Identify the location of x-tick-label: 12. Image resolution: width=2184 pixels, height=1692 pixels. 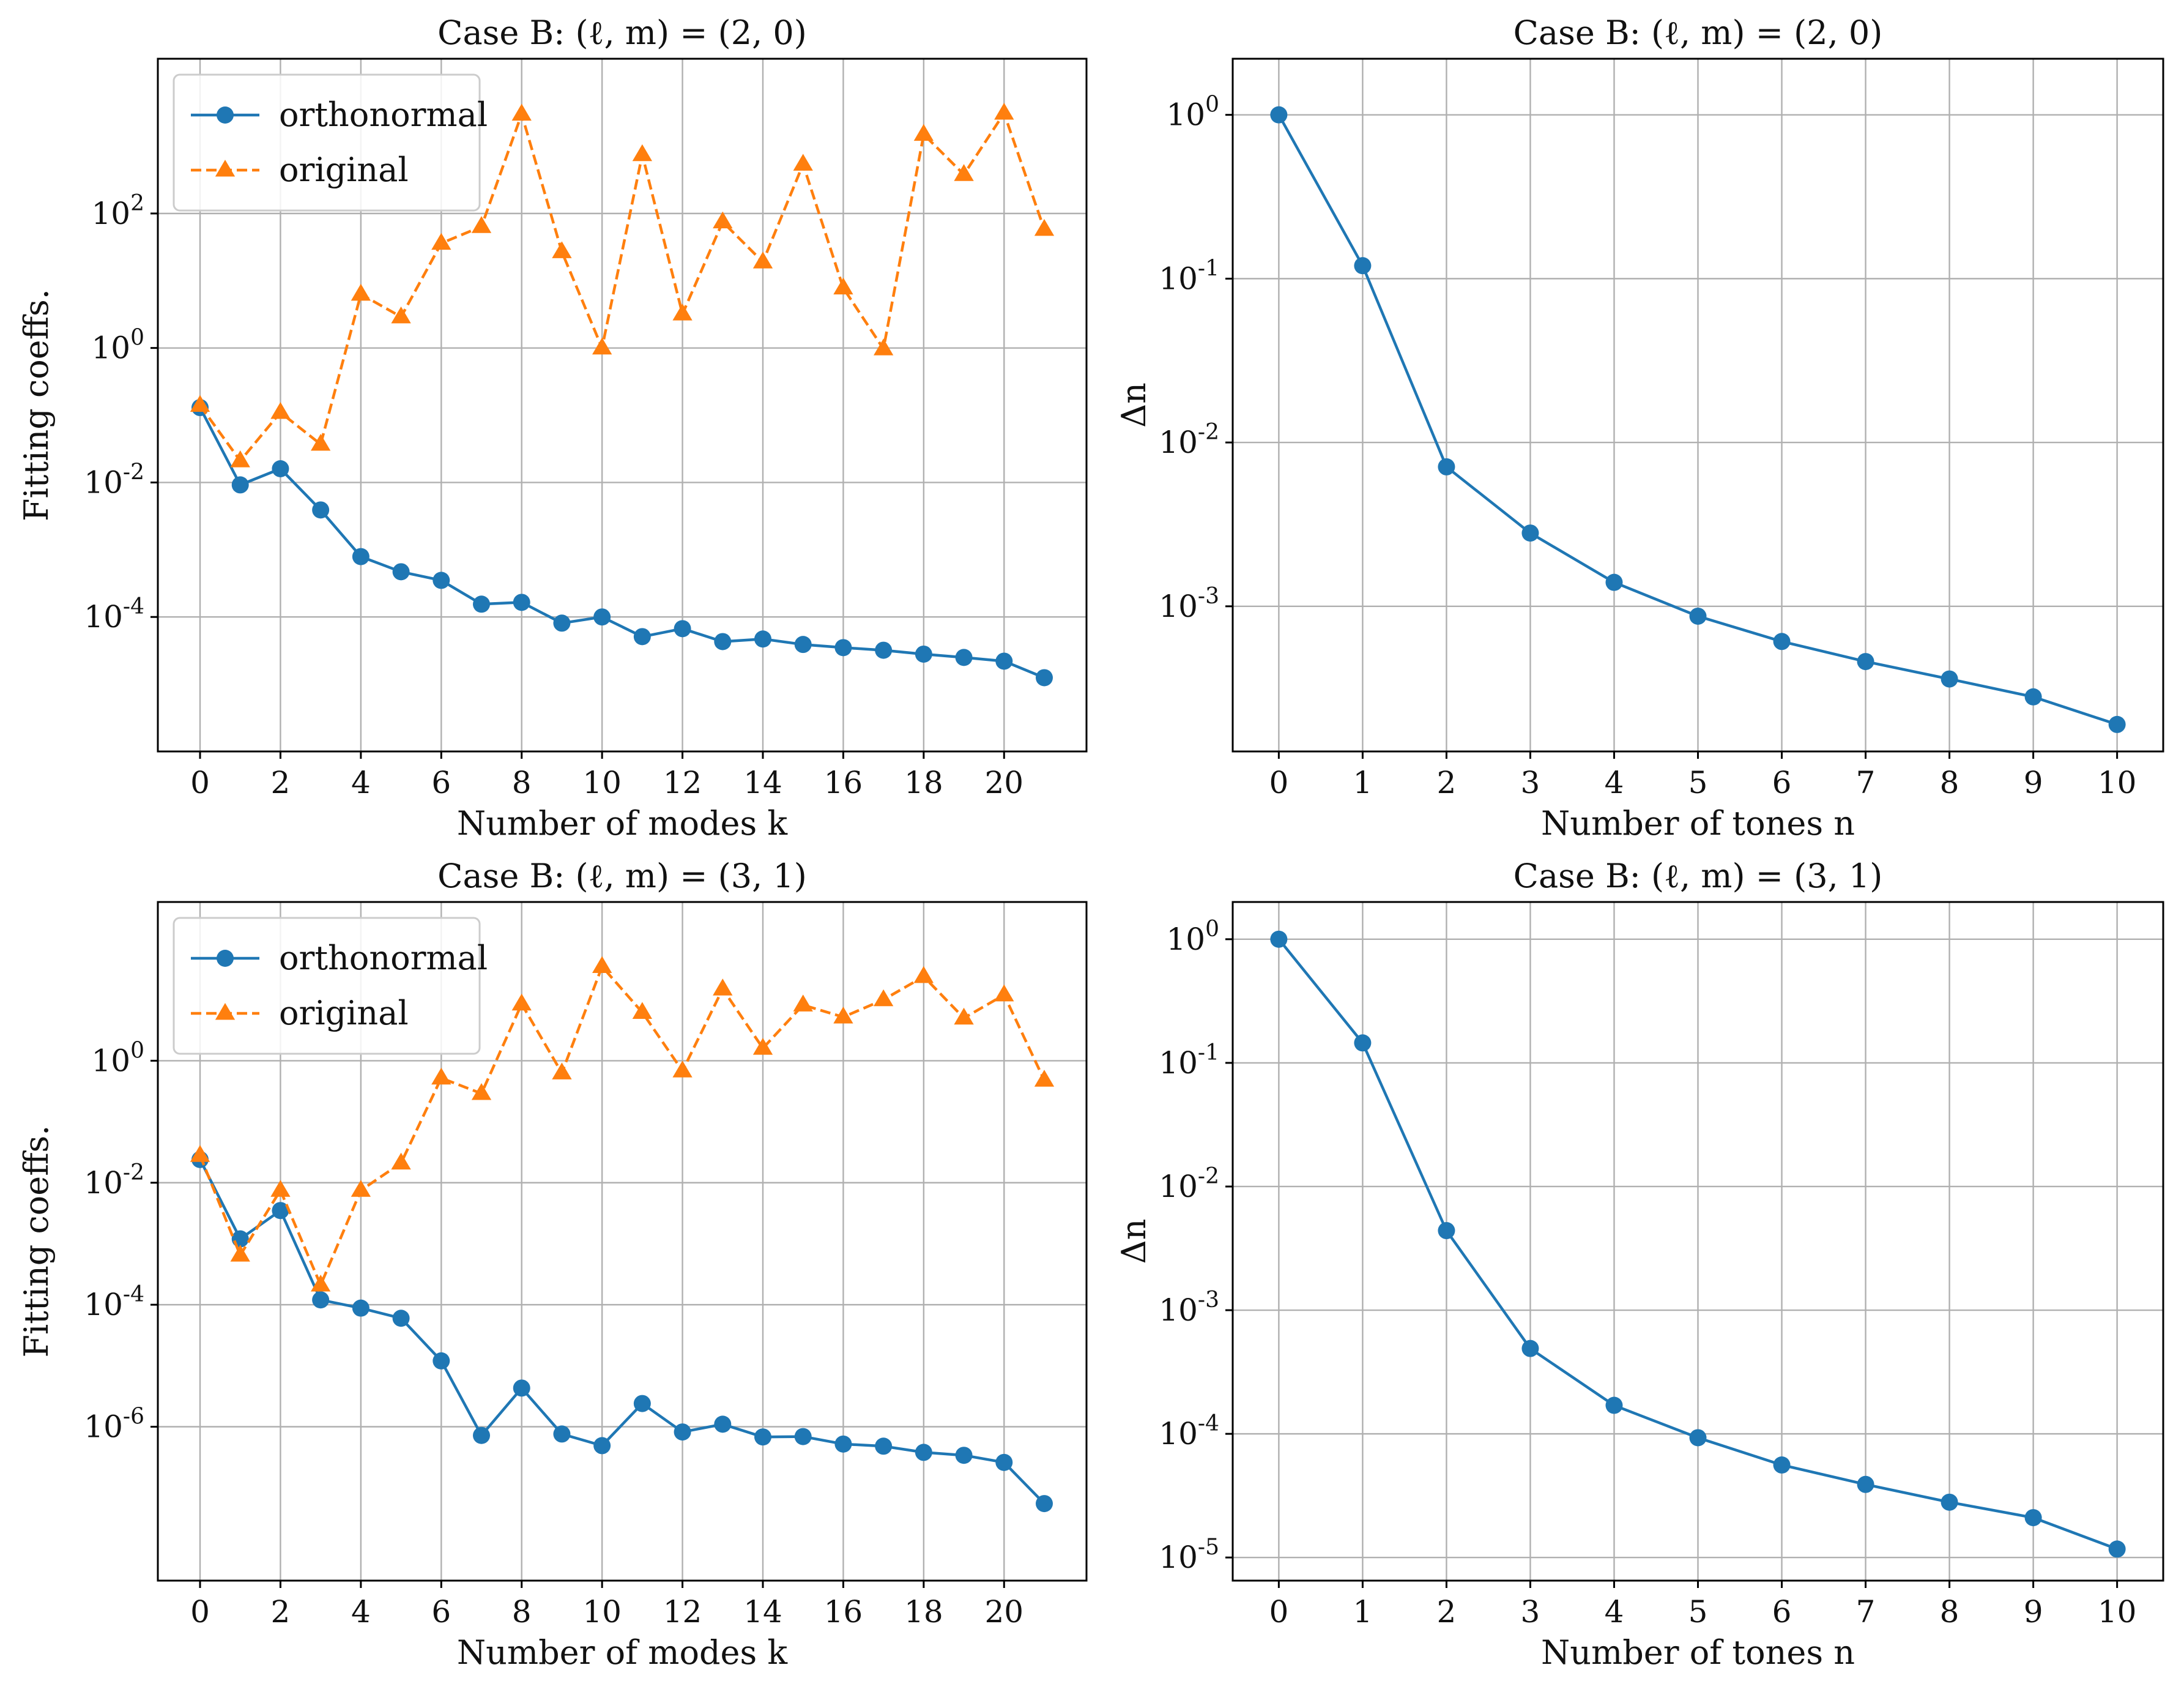
(682, 1612).